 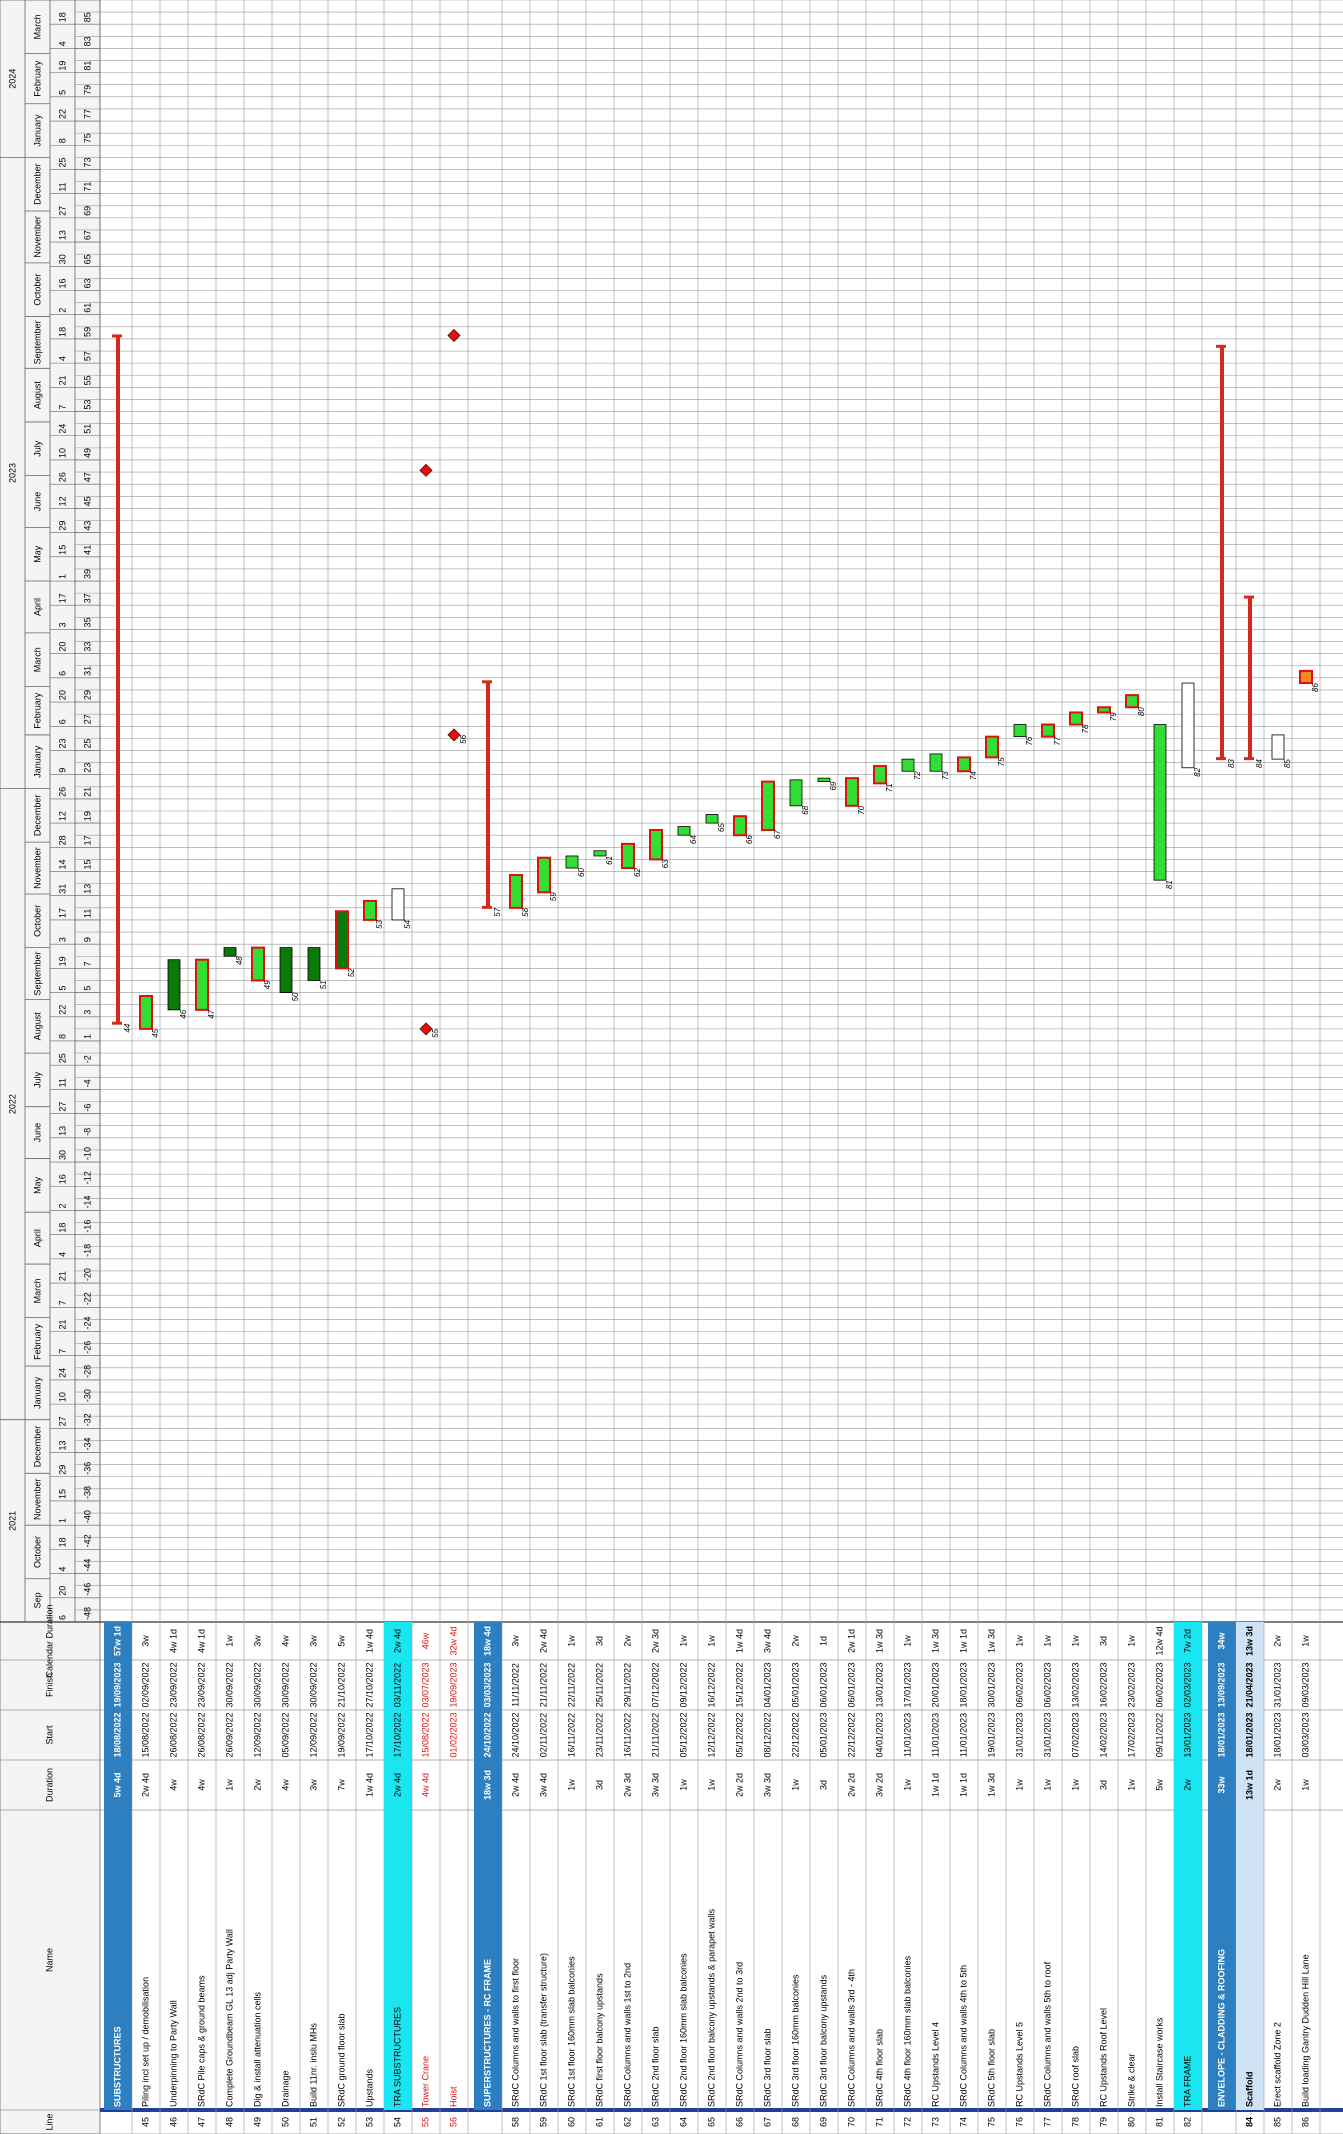 I want to click on cell-line: 82, so click(x=1187, y=2122).